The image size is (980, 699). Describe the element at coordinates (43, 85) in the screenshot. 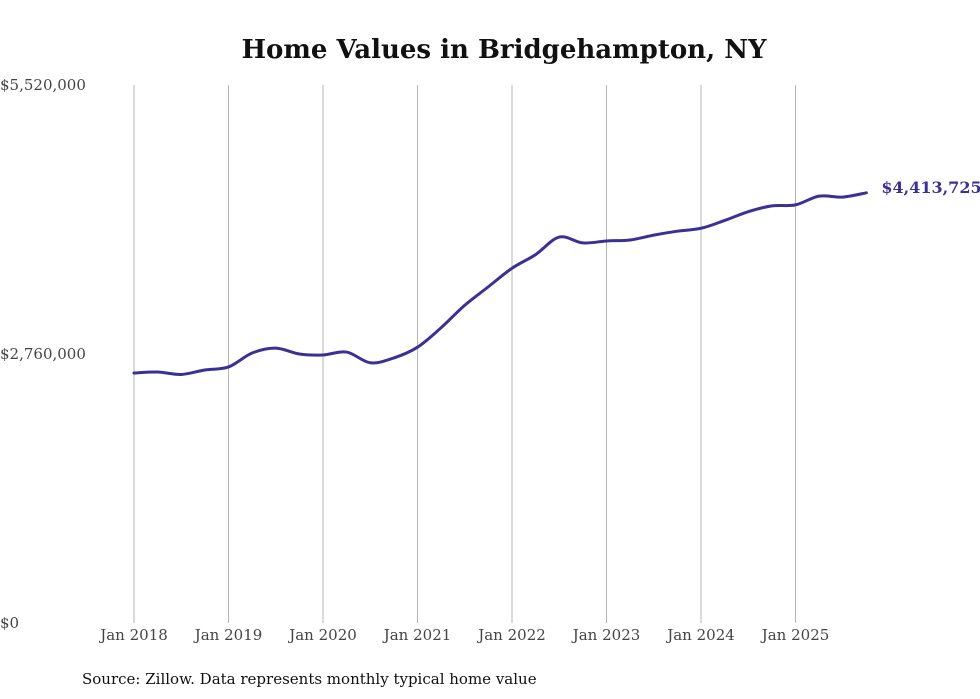

I see `y-tick-label: $5,520,000` at that location.